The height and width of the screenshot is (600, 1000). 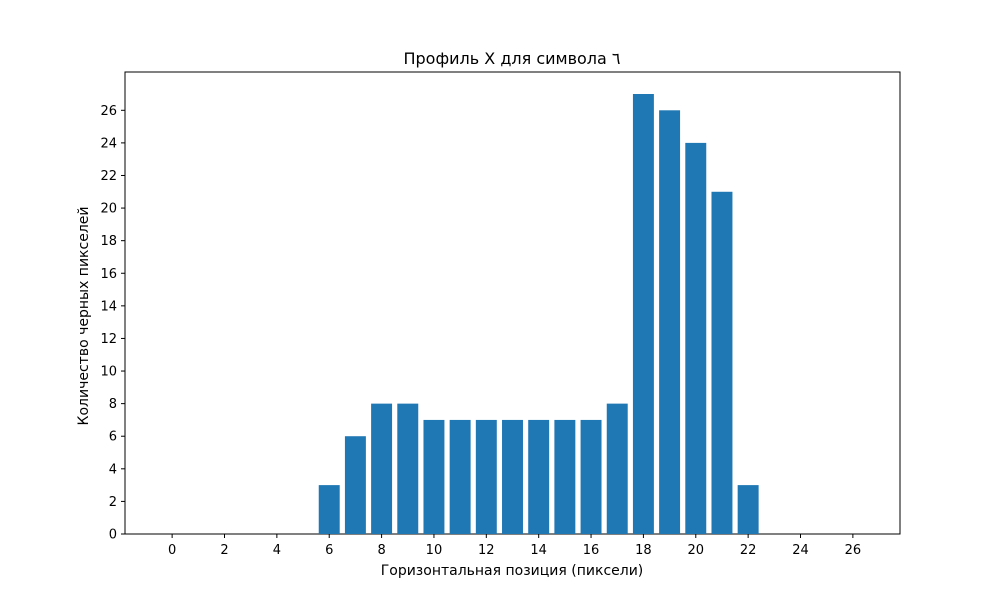 What do you see at coordinates (434, 550) in the screenshot?
I see `x-tick-label-10: 10` at bounding box center [434, 550].